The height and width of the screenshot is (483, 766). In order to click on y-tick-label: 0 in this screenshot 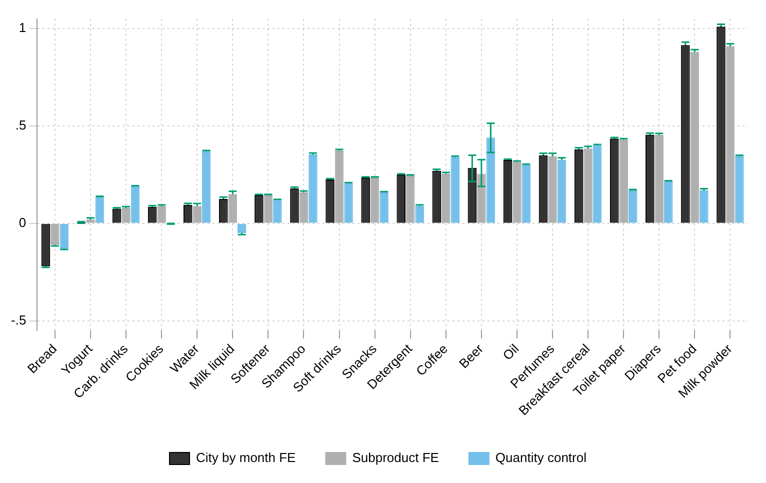, I will do `click(22, 222)`.